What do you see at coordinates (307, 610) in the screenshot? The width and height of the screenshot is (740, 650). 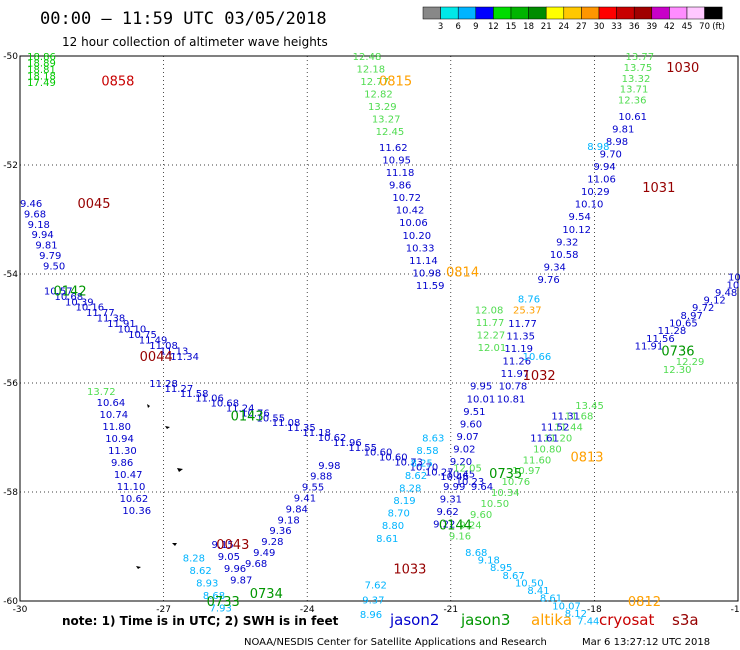 I see `longitude-tick-label: -24` at bounding box center [307, 610].